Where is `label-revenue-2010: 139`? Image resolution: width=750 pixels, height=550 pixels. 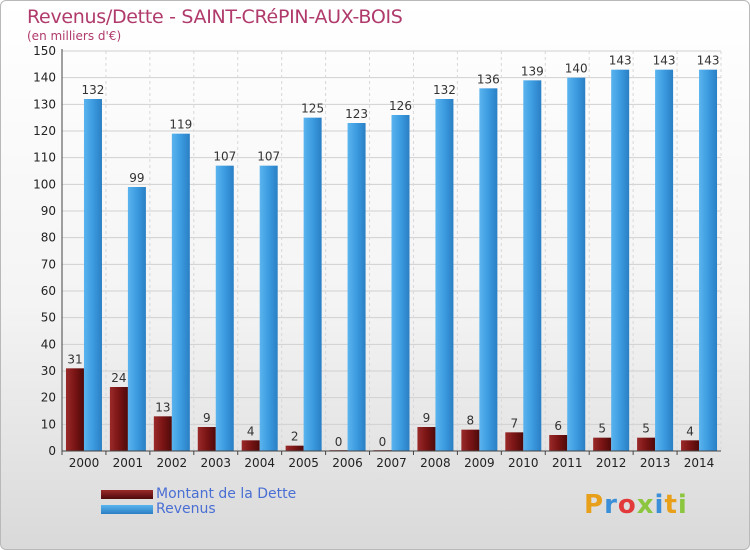
label-revenue-2010: 139 is located at coordinates (532, 71).